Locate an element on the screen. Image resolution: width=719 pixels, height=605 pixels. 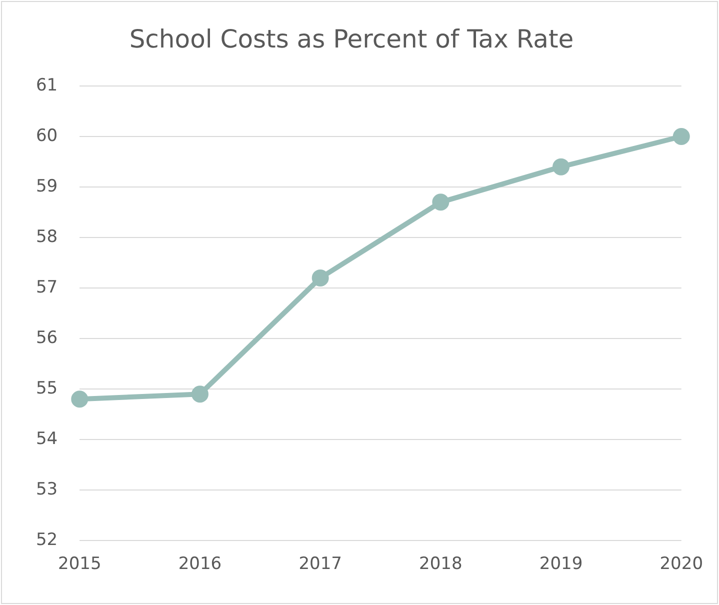
chart-title: School Costs as Percent of Tax Rate is located at coordinates (351, 39).